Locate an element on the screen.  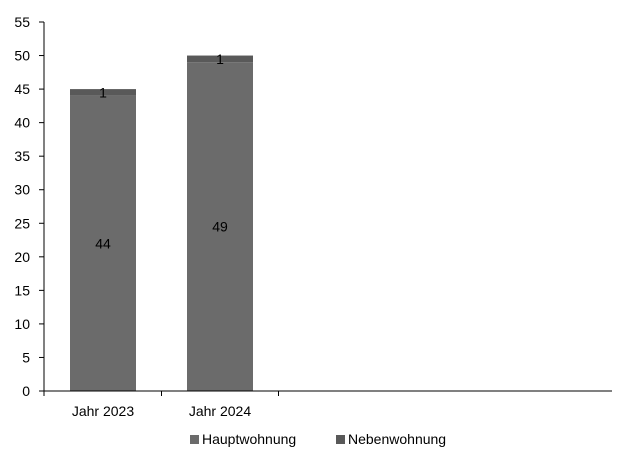
data-label-hauptwohnung-2: 49 is located at coordinates (220, 227).